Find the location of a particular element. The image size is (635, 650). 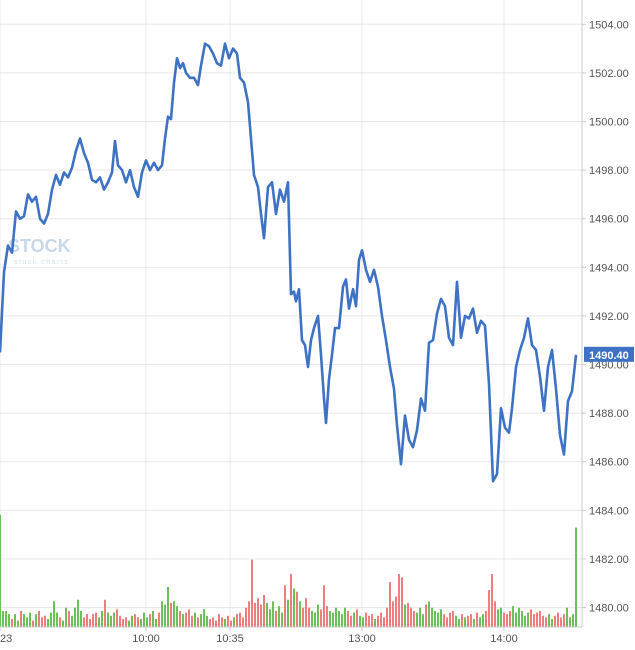

y-tick-label: 1498.00 is located at coordinates (609, 171).